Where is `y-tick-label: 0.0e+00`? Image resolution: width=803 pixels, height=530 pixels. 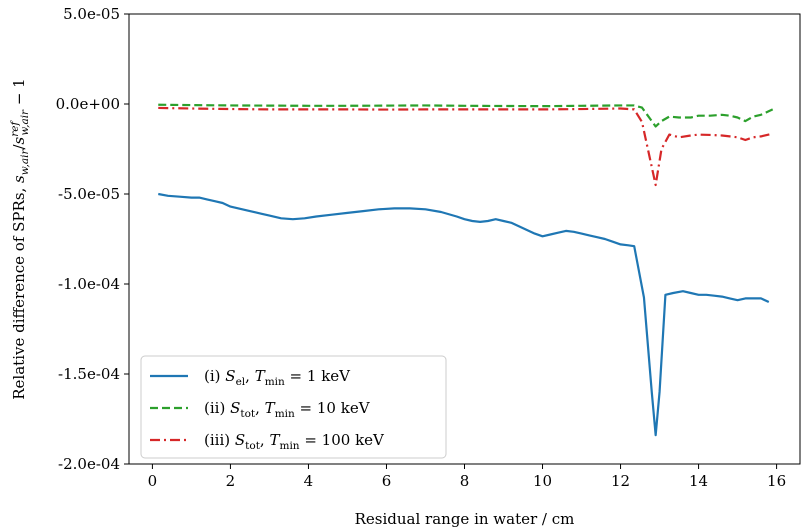 y-tick-label: 0.0e+00 is located at coordinates (88, 104).